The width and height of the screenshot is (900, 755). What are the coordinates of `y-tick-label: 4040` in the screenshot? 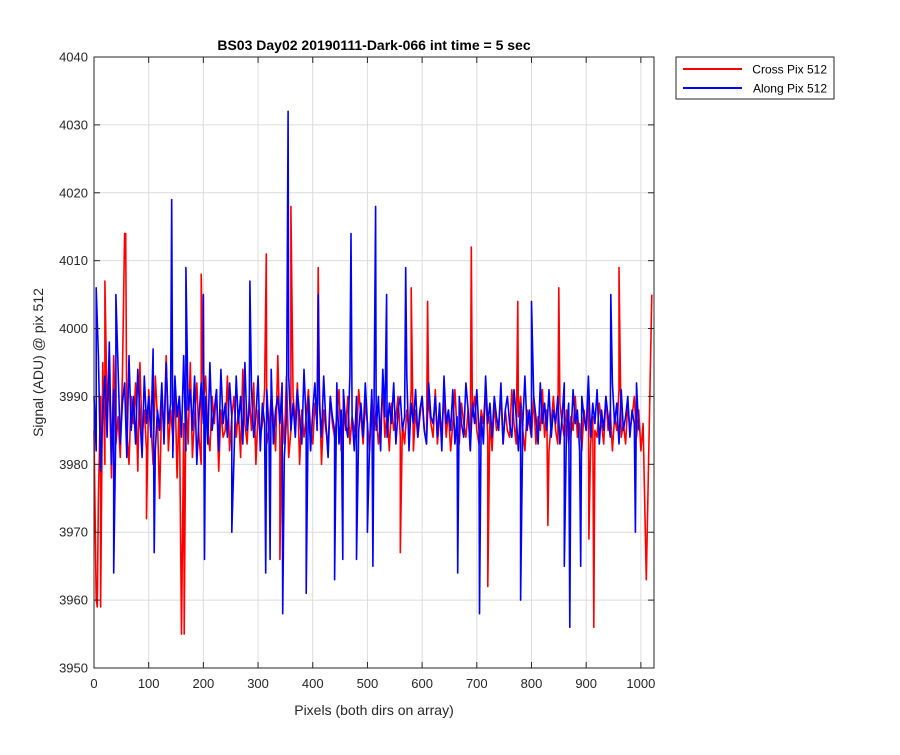 It's located at (73, 57).